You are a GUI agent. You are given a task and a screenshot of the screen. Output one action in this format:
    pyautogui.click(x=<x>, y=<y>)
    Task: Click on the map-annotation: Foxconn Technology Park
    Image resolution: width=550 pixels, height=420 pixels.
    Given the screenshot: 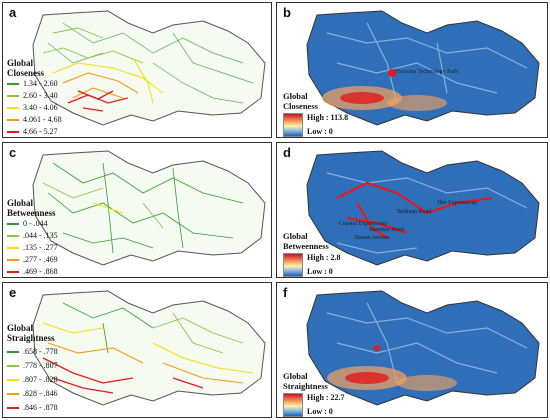 What is the action you would take?
    pyautogui.click(x=427, y=72)
    